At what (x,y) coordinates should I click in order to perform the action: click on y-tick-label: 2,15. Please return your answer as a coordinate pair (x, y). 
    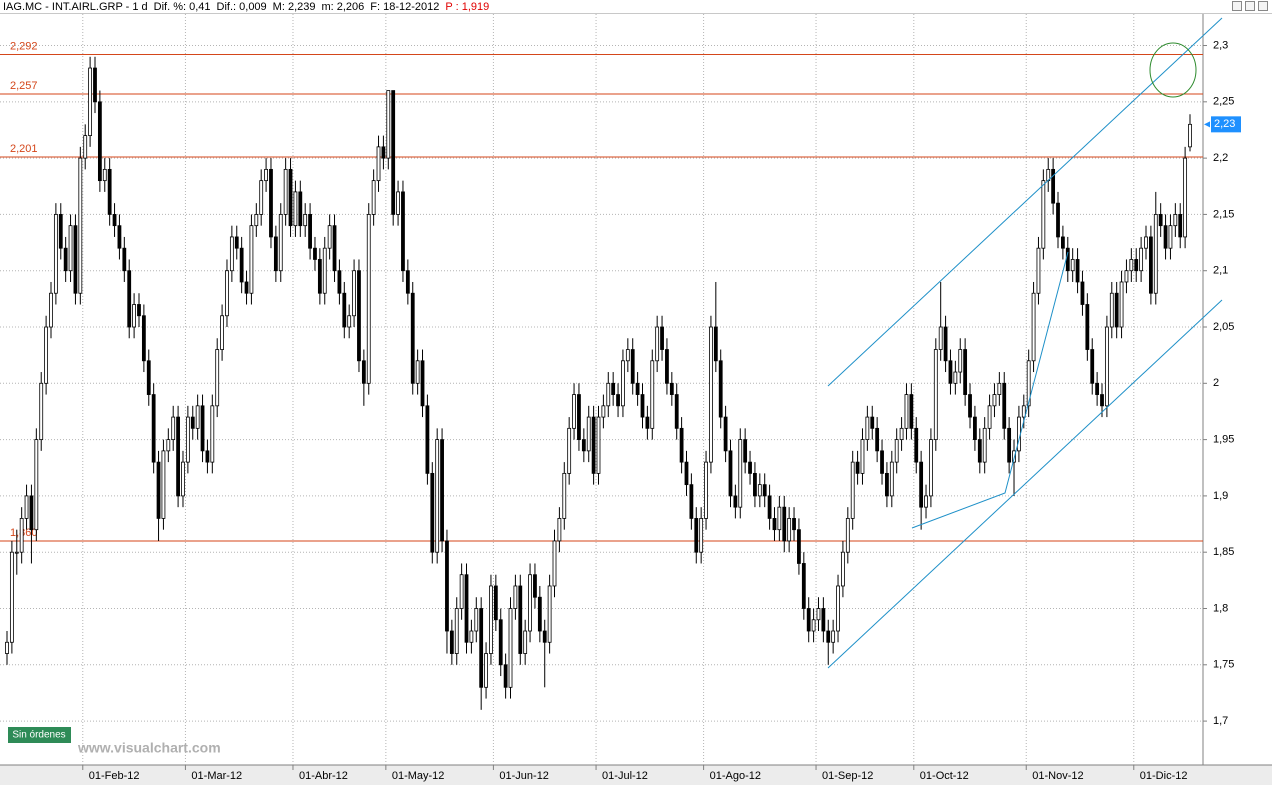
    Looking at the image, I should click on (1223, 214).